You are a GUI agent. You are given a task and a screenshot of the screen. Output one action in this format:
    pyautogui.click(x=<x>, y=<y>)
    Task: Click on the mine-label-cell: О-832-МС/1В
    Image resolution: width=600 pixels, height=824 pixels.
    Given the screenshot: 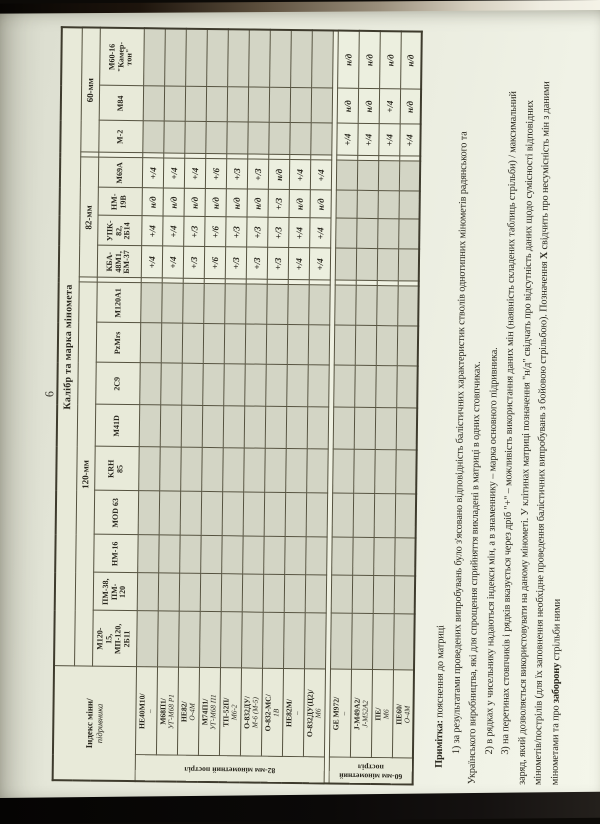 What is the action you would take?
    pyautogui.click(x=272, y=712)
    